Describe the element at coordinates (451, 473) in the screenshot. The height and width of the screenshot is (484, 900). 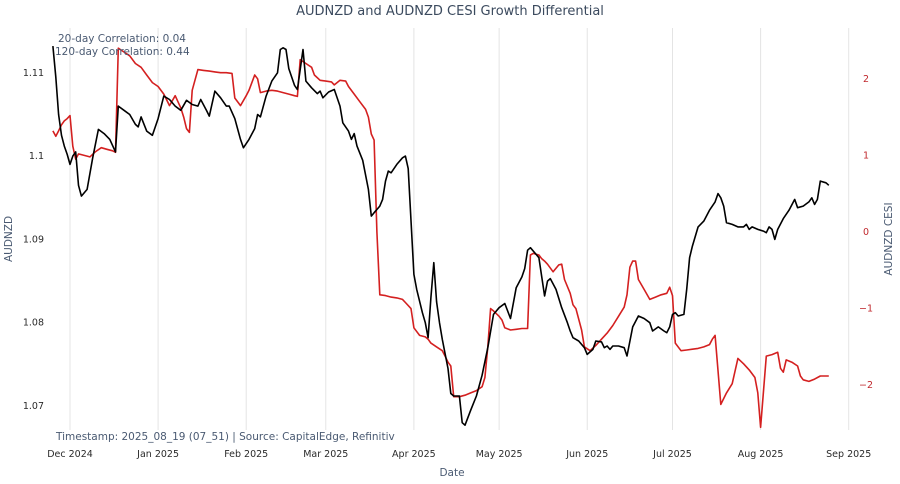
I see `x-axis-title: Date` at that location.